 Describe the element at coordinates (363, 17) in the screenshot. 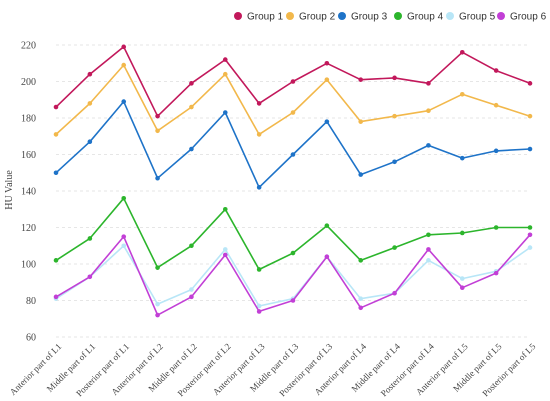

I see `legend-item-3: Group 3` at that location.